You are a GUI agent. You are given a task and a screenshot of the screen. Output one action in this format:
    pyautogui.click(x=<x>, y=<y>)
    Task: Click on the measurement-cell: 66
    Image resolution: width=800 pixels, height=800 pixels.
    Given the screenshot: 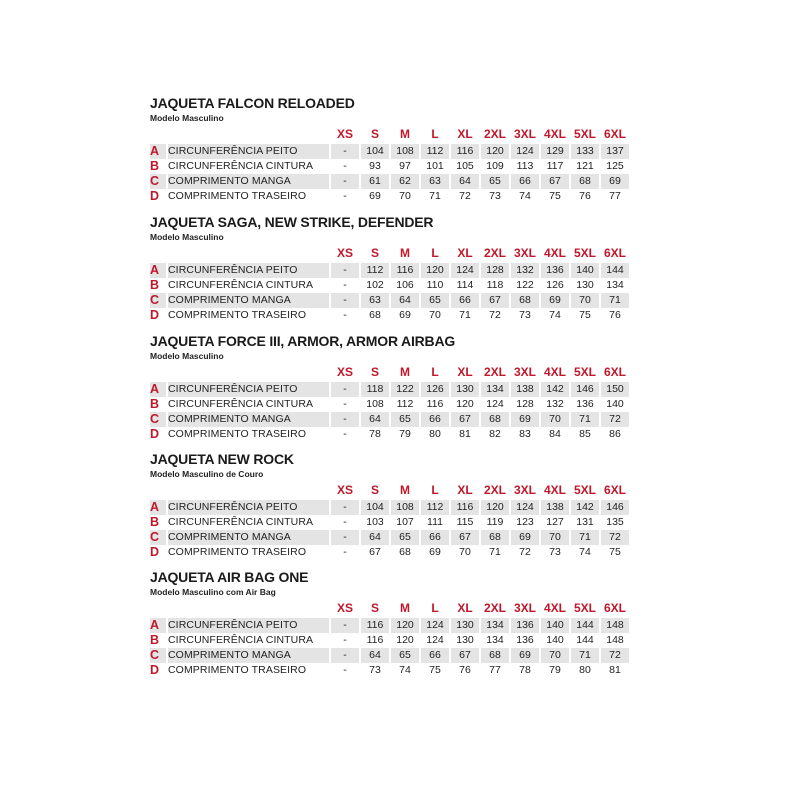 What is the action you would take?
    pyautogui.click(x=435, y=537)
    